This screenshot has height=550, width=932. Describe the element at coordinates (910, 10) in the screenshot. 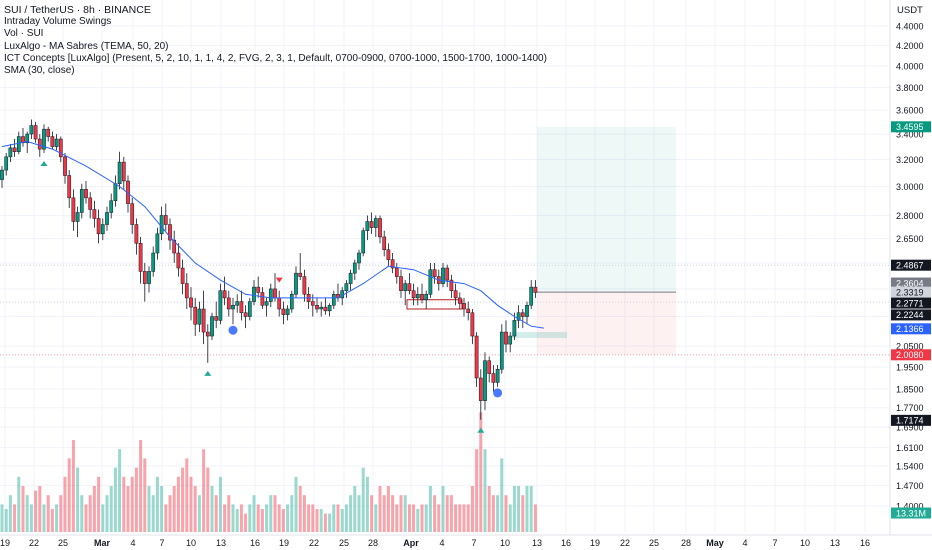

I see `currency-label: USDT` at that location.